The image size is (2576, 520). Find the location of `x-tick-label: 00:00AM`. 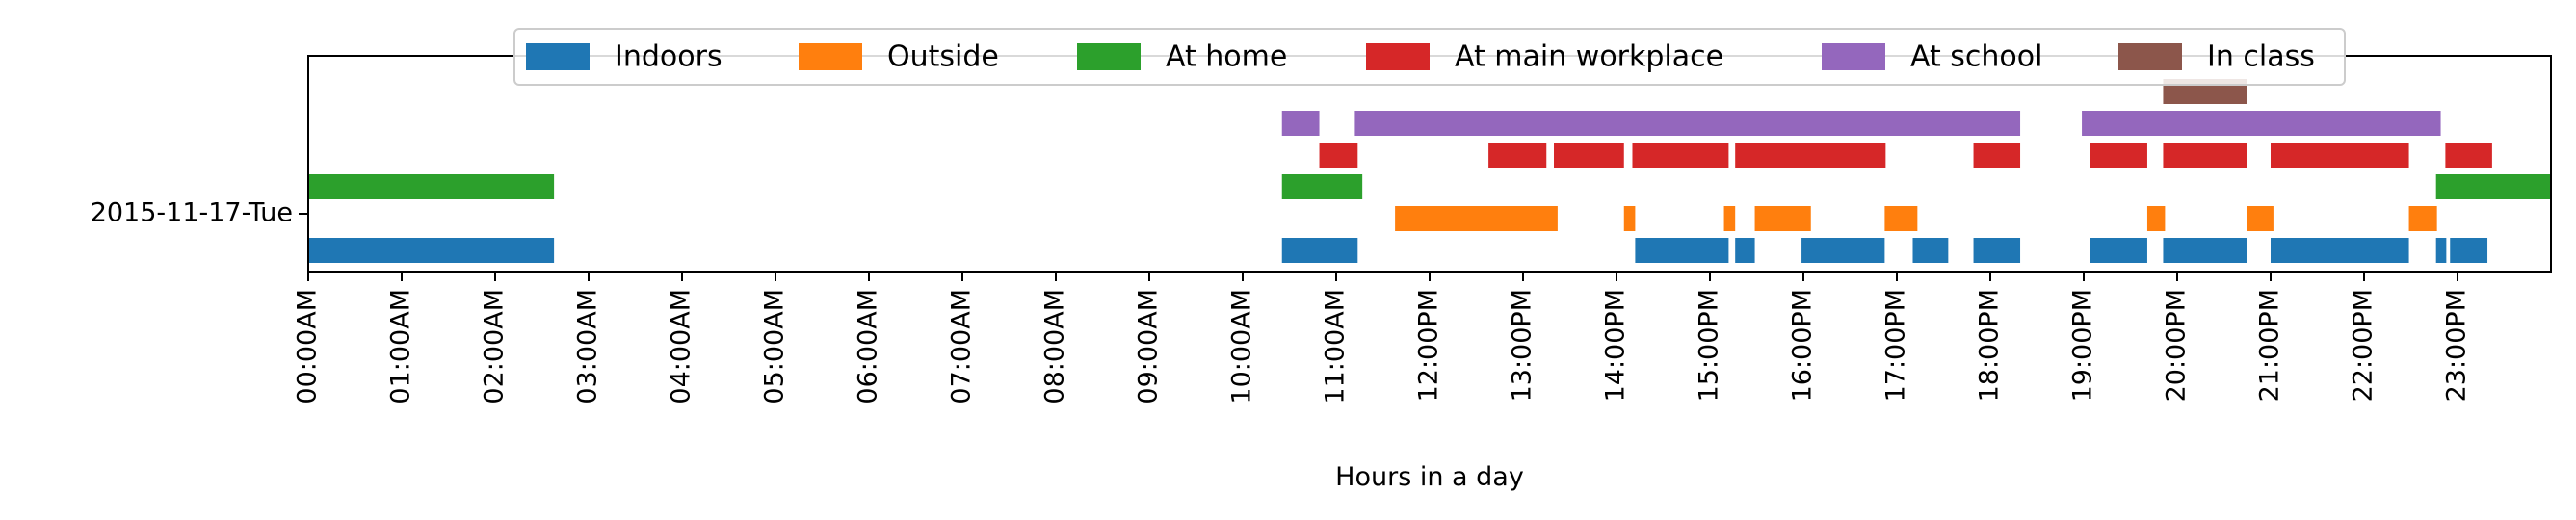

x-tick-label: 00:00AM is located at coordinates (308, 346).